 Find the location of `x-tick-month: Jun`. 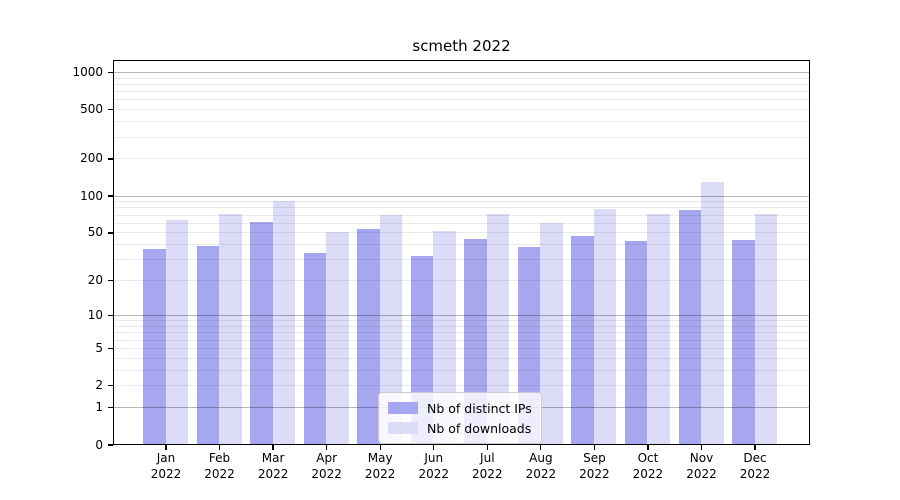

x-tick-month: Jun is located at coordinates (434, 458).